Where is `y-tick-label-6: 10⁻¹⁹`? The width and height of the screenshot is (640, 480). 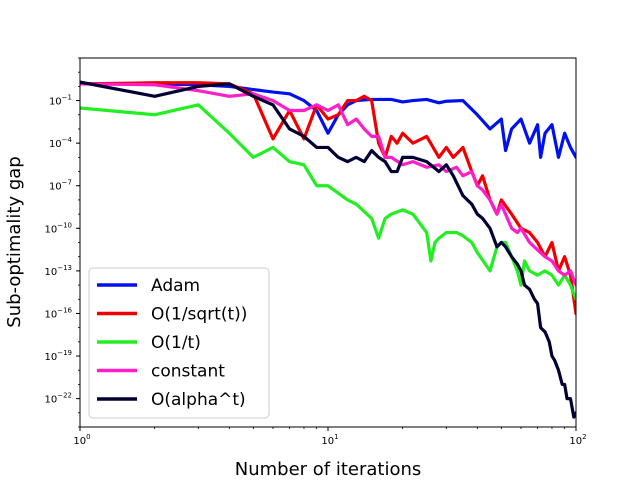 y-tick-label-6: 10⁻¹⁹ is located at coordinates (58, 356).